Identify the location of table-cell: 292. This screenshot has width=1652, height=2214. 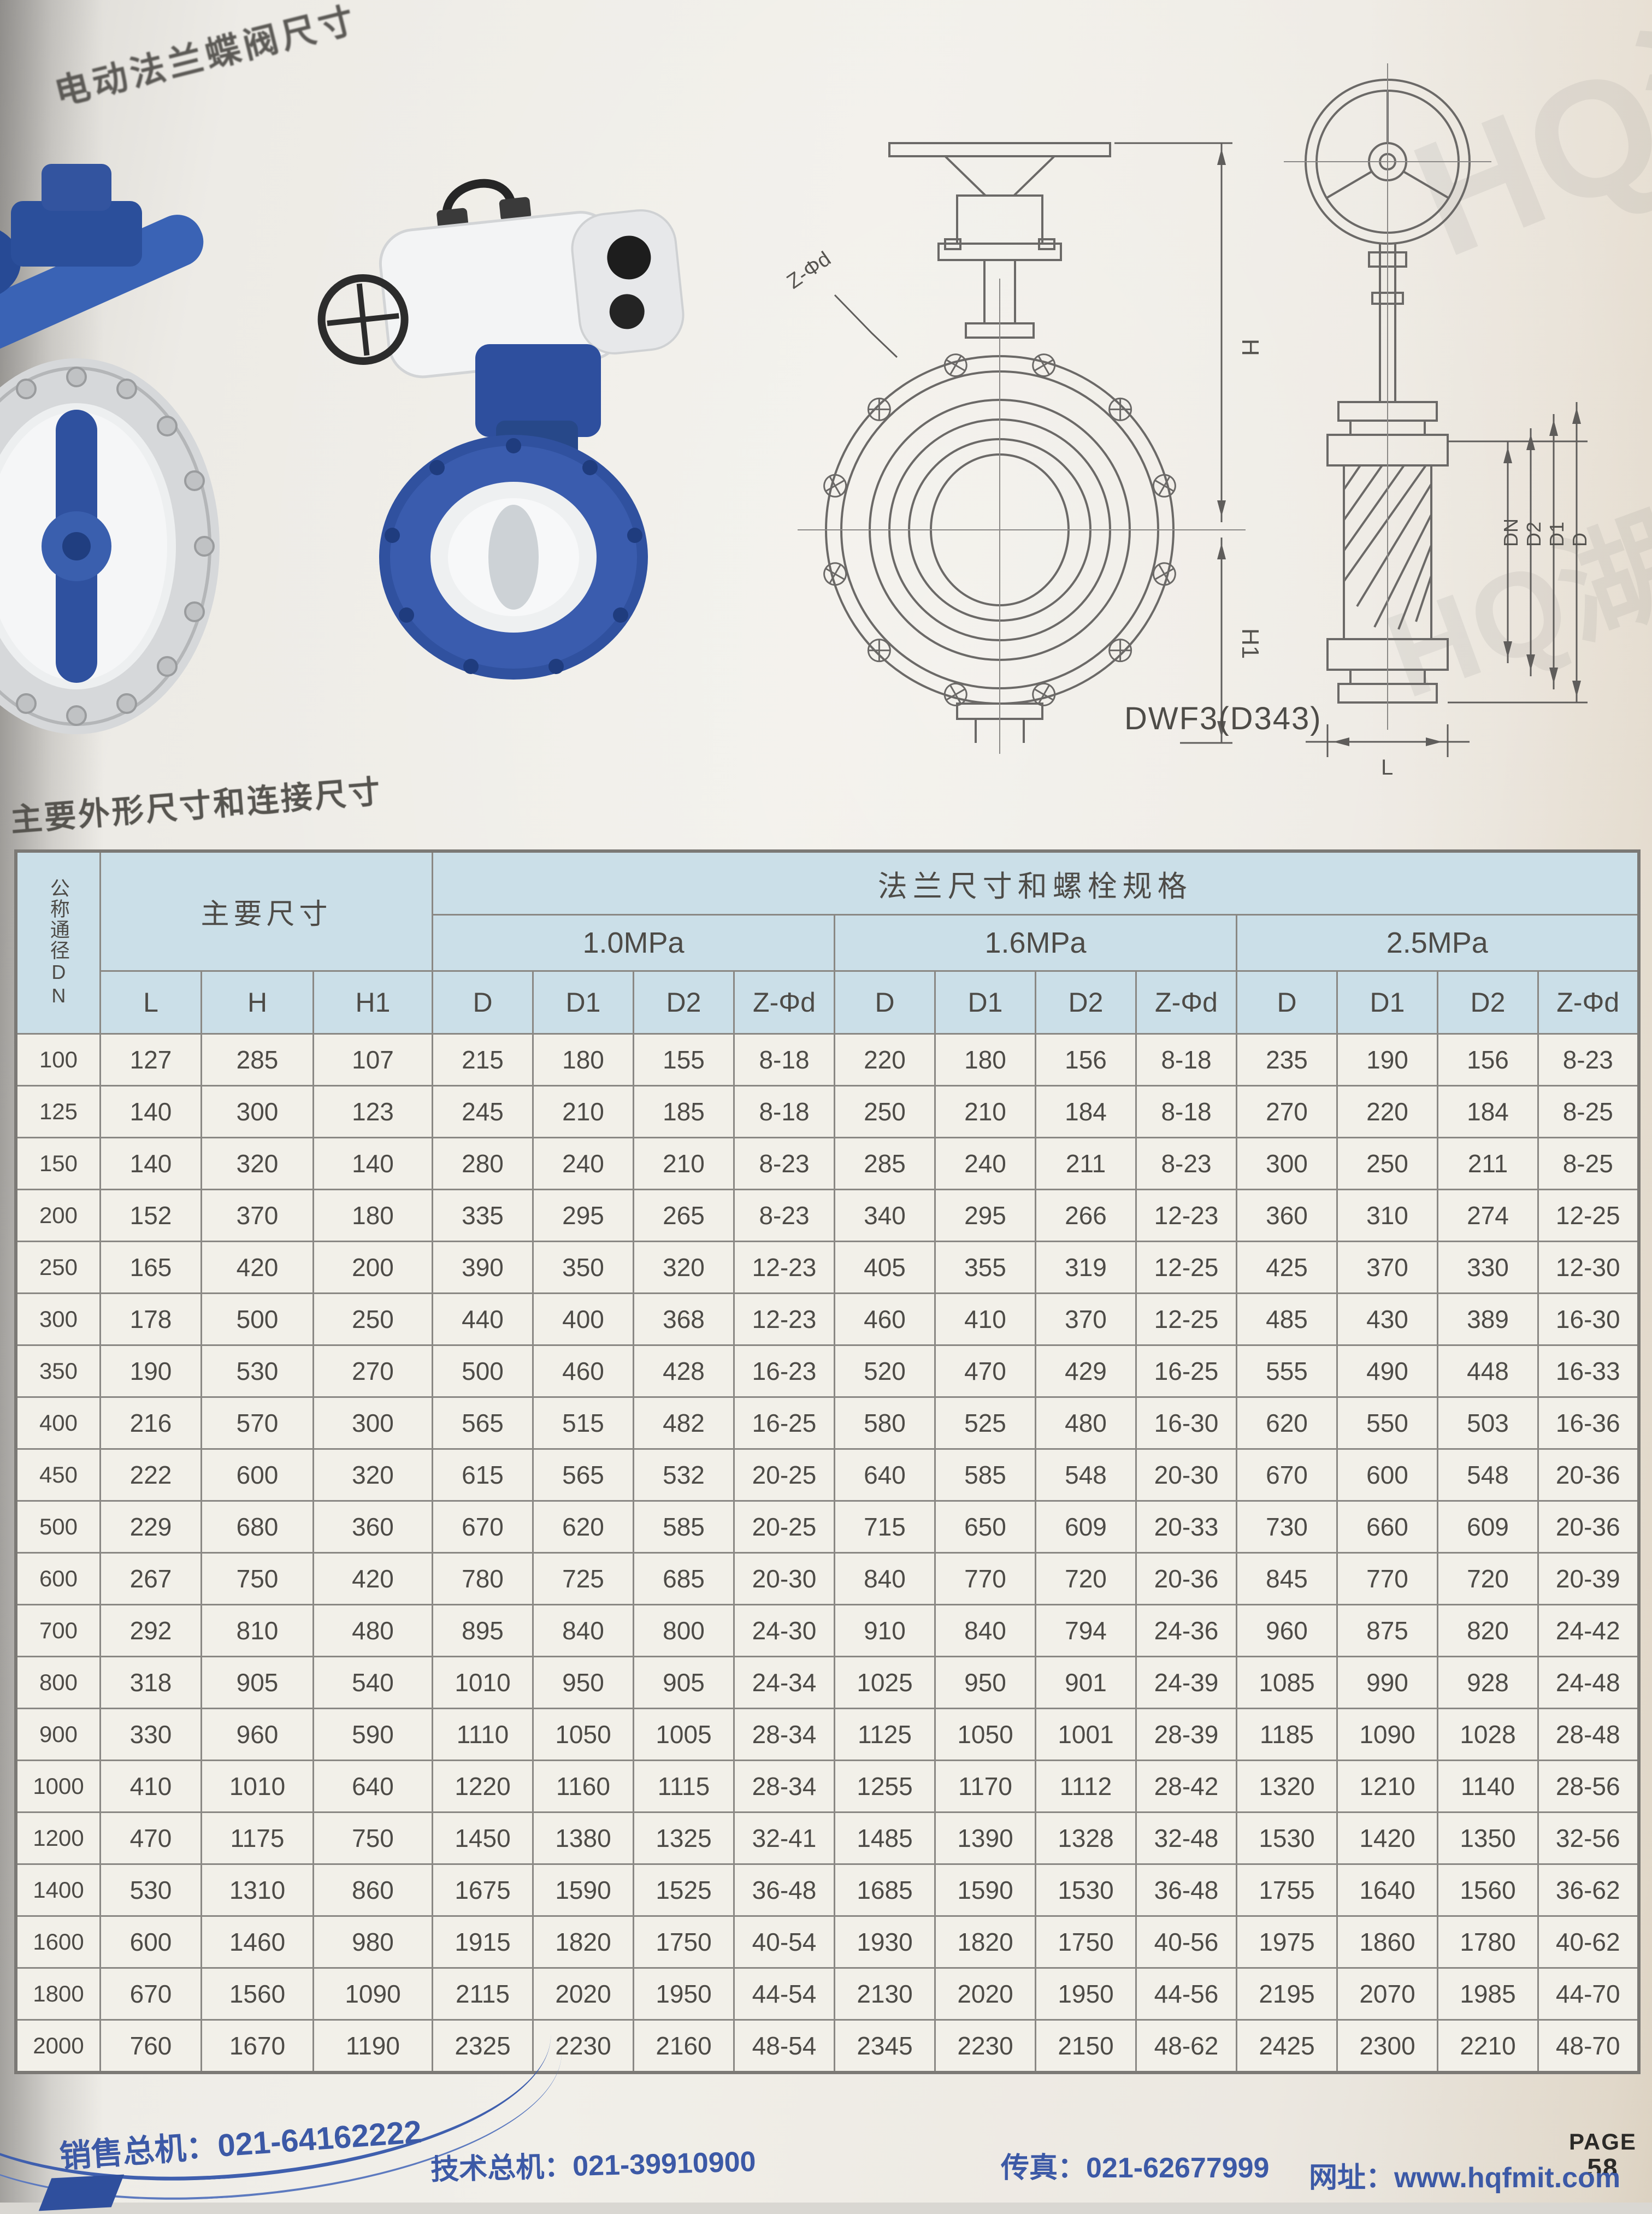
(151, 1631).